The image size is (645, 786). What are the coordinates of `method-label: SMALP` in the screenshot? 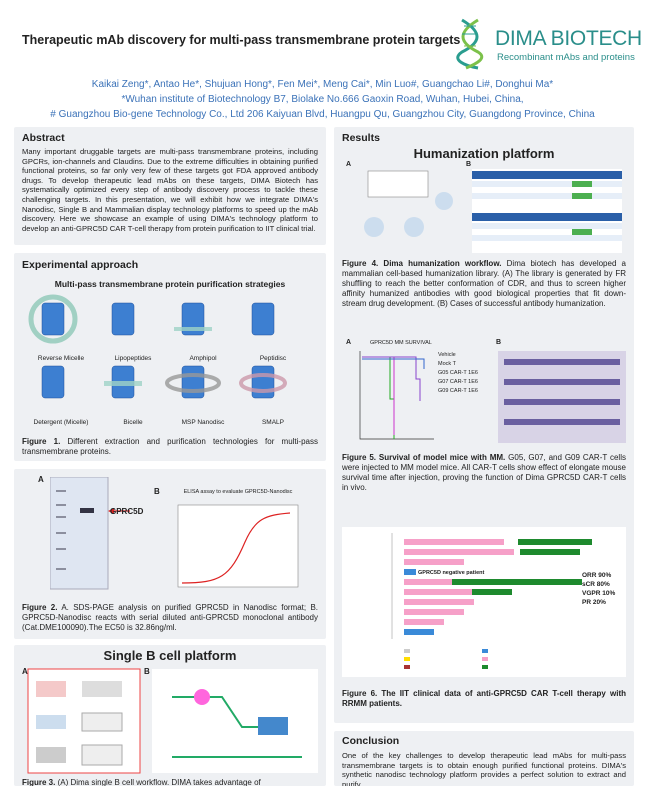 It's located at (273, 422).